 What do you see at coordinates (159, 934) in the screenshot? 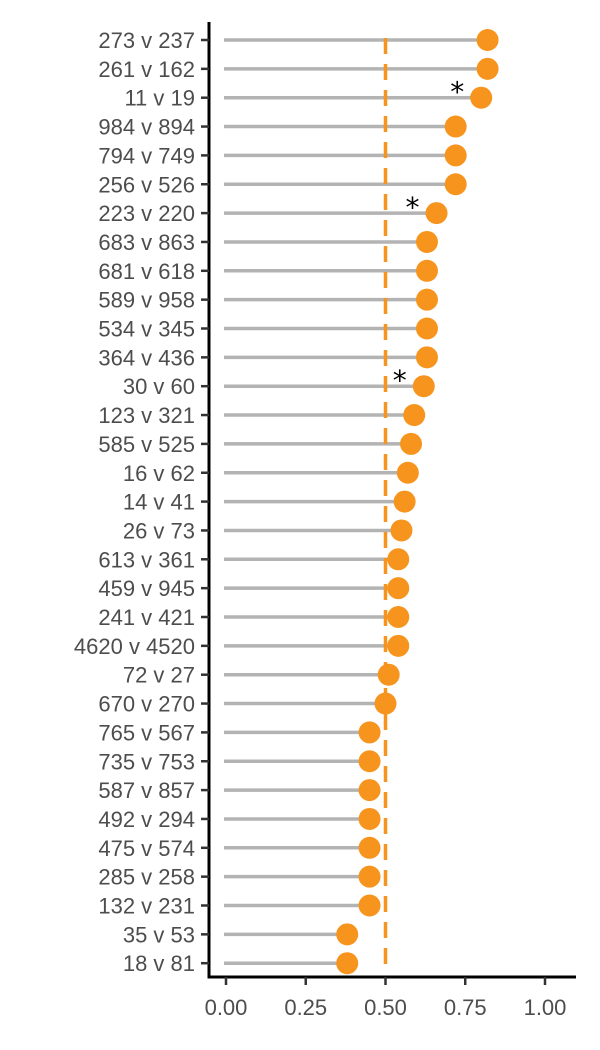
I see `y-tick-label: 35 v 53` at bounding box center [159, 934].